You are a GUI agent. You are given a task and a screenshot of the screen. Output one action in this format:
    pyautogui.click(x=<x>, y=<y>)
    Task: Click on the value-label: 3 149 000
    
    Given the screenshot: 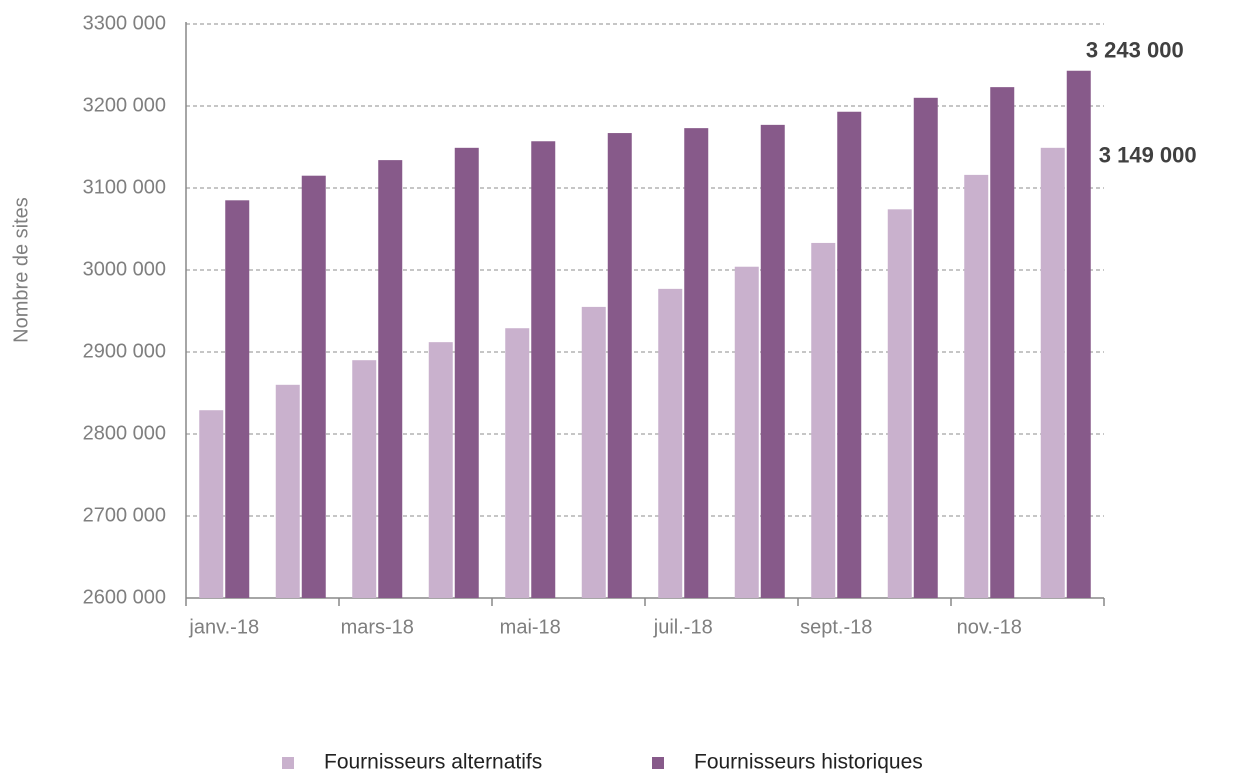 What is the action you would take?
    pyautogui.click(x=1148, y=155)
    